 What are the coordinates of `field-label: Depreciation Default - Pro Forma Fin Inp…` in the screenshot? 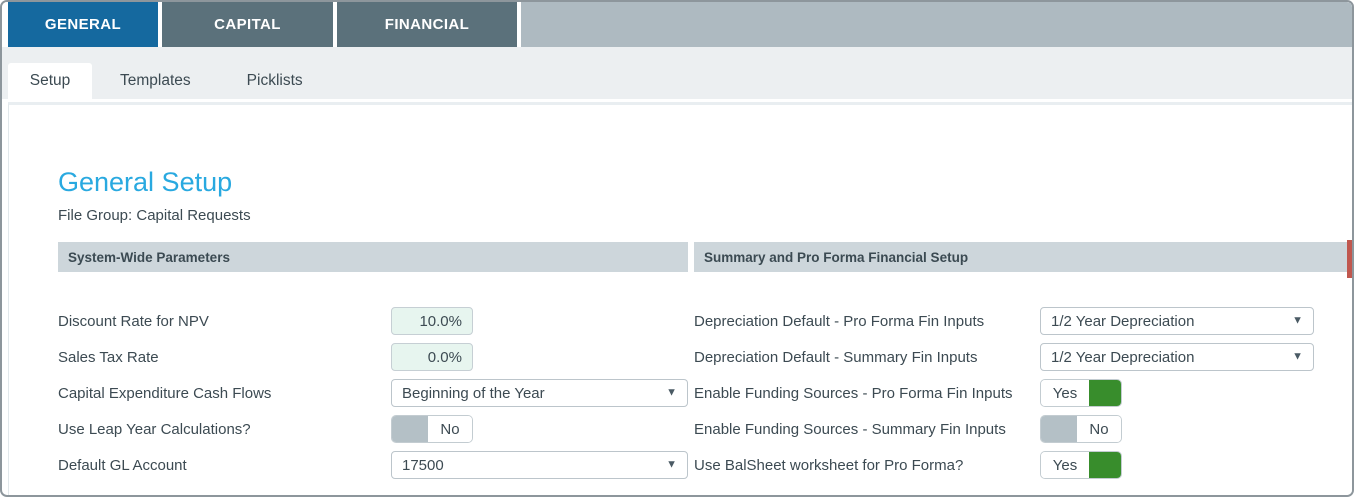 It's located at (839, 321).